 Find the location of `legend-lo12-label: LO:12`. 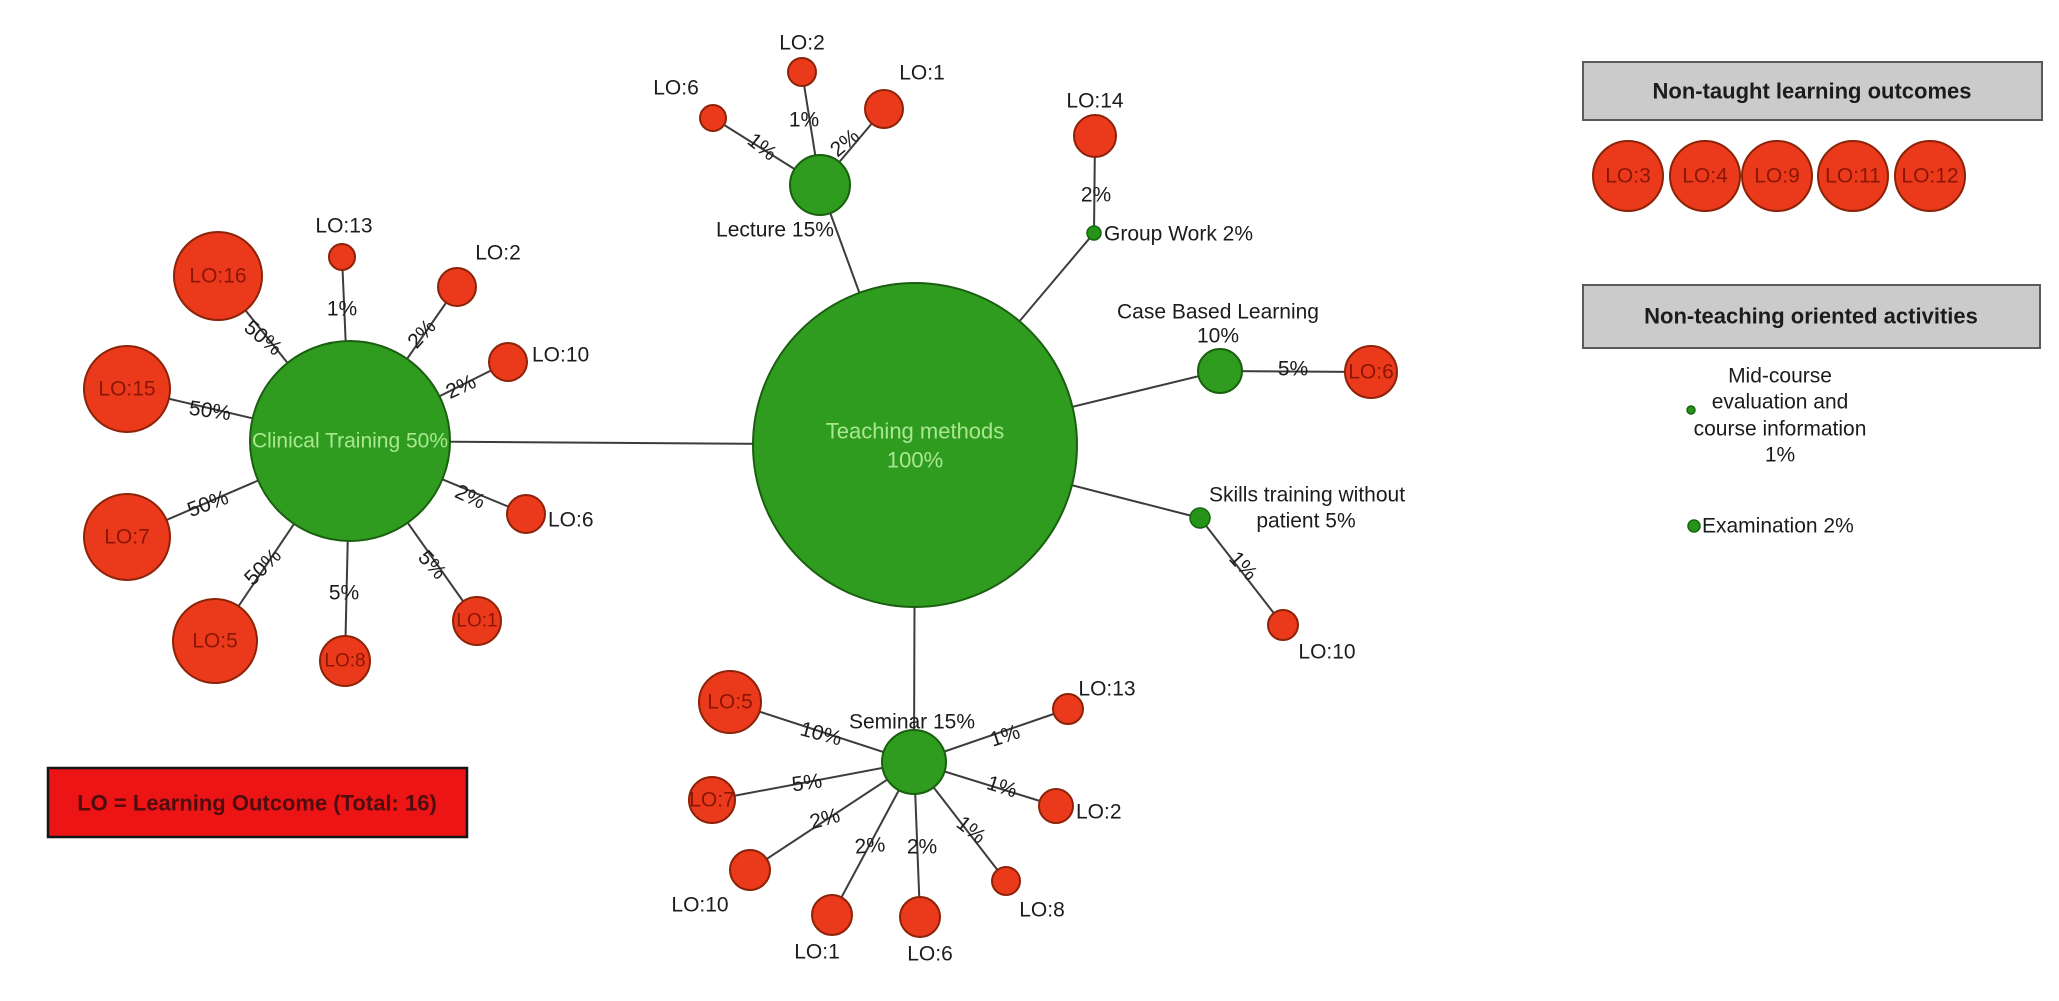

legend-lo12-label: LO:12 is located at coordinates (1929, 176).